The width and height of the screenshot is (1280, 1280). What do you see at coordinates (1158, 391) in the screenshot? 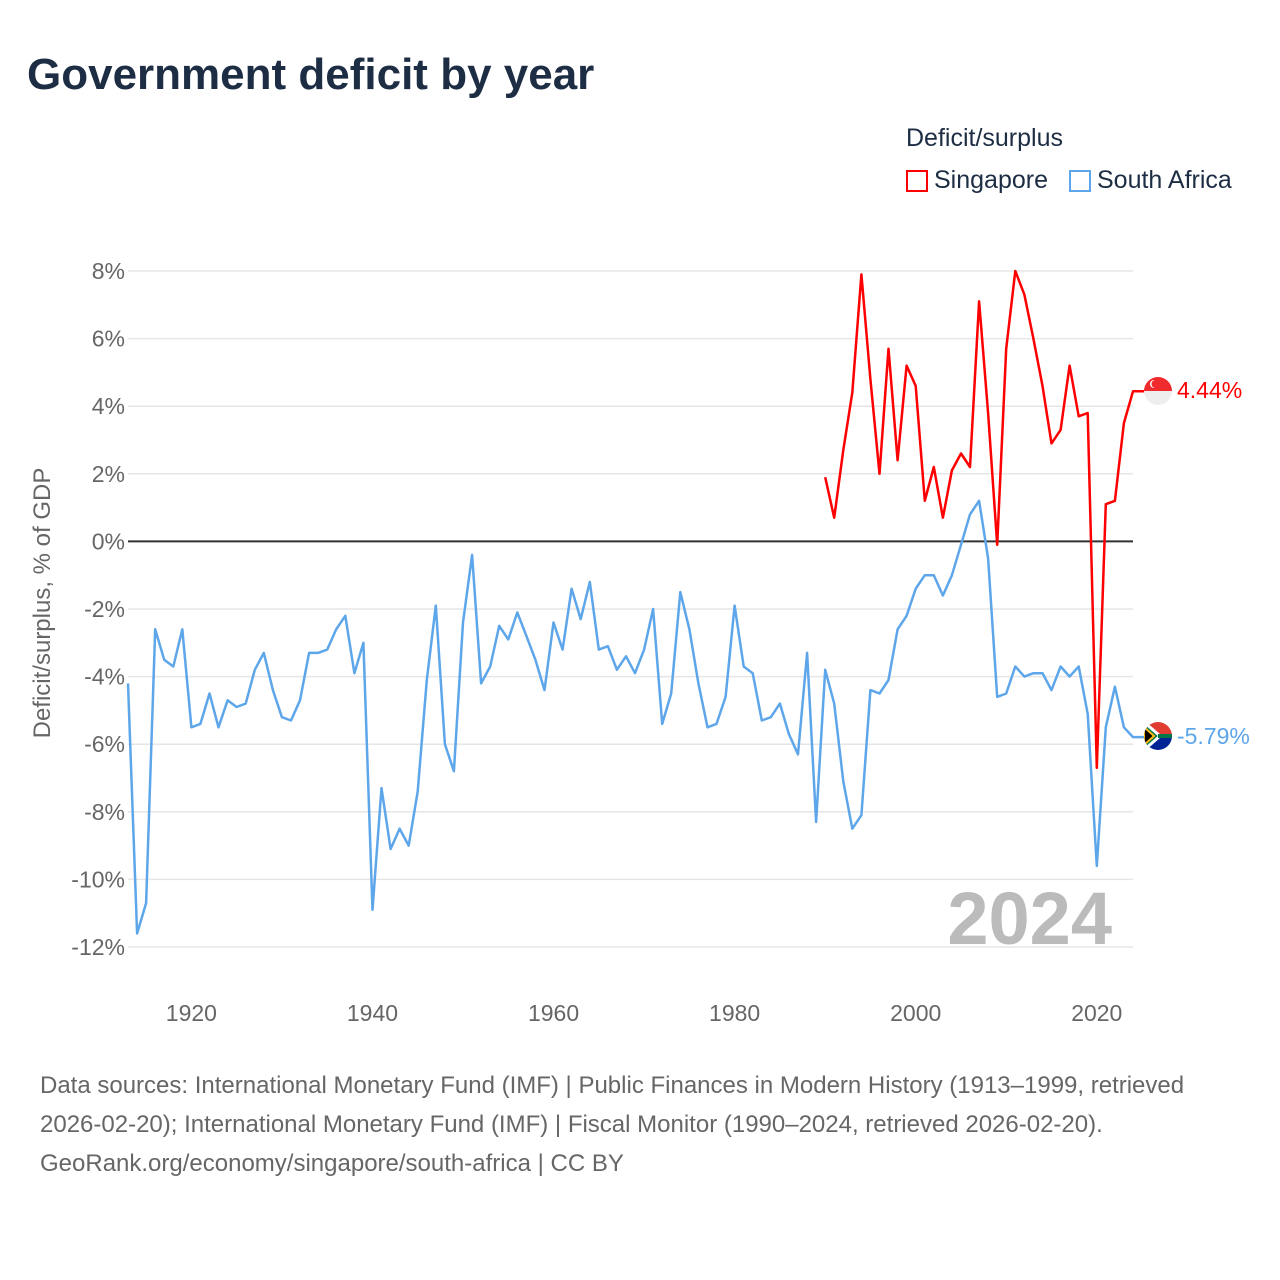
I see `singapore-flag-icon` at bounding box center [1158, 391].